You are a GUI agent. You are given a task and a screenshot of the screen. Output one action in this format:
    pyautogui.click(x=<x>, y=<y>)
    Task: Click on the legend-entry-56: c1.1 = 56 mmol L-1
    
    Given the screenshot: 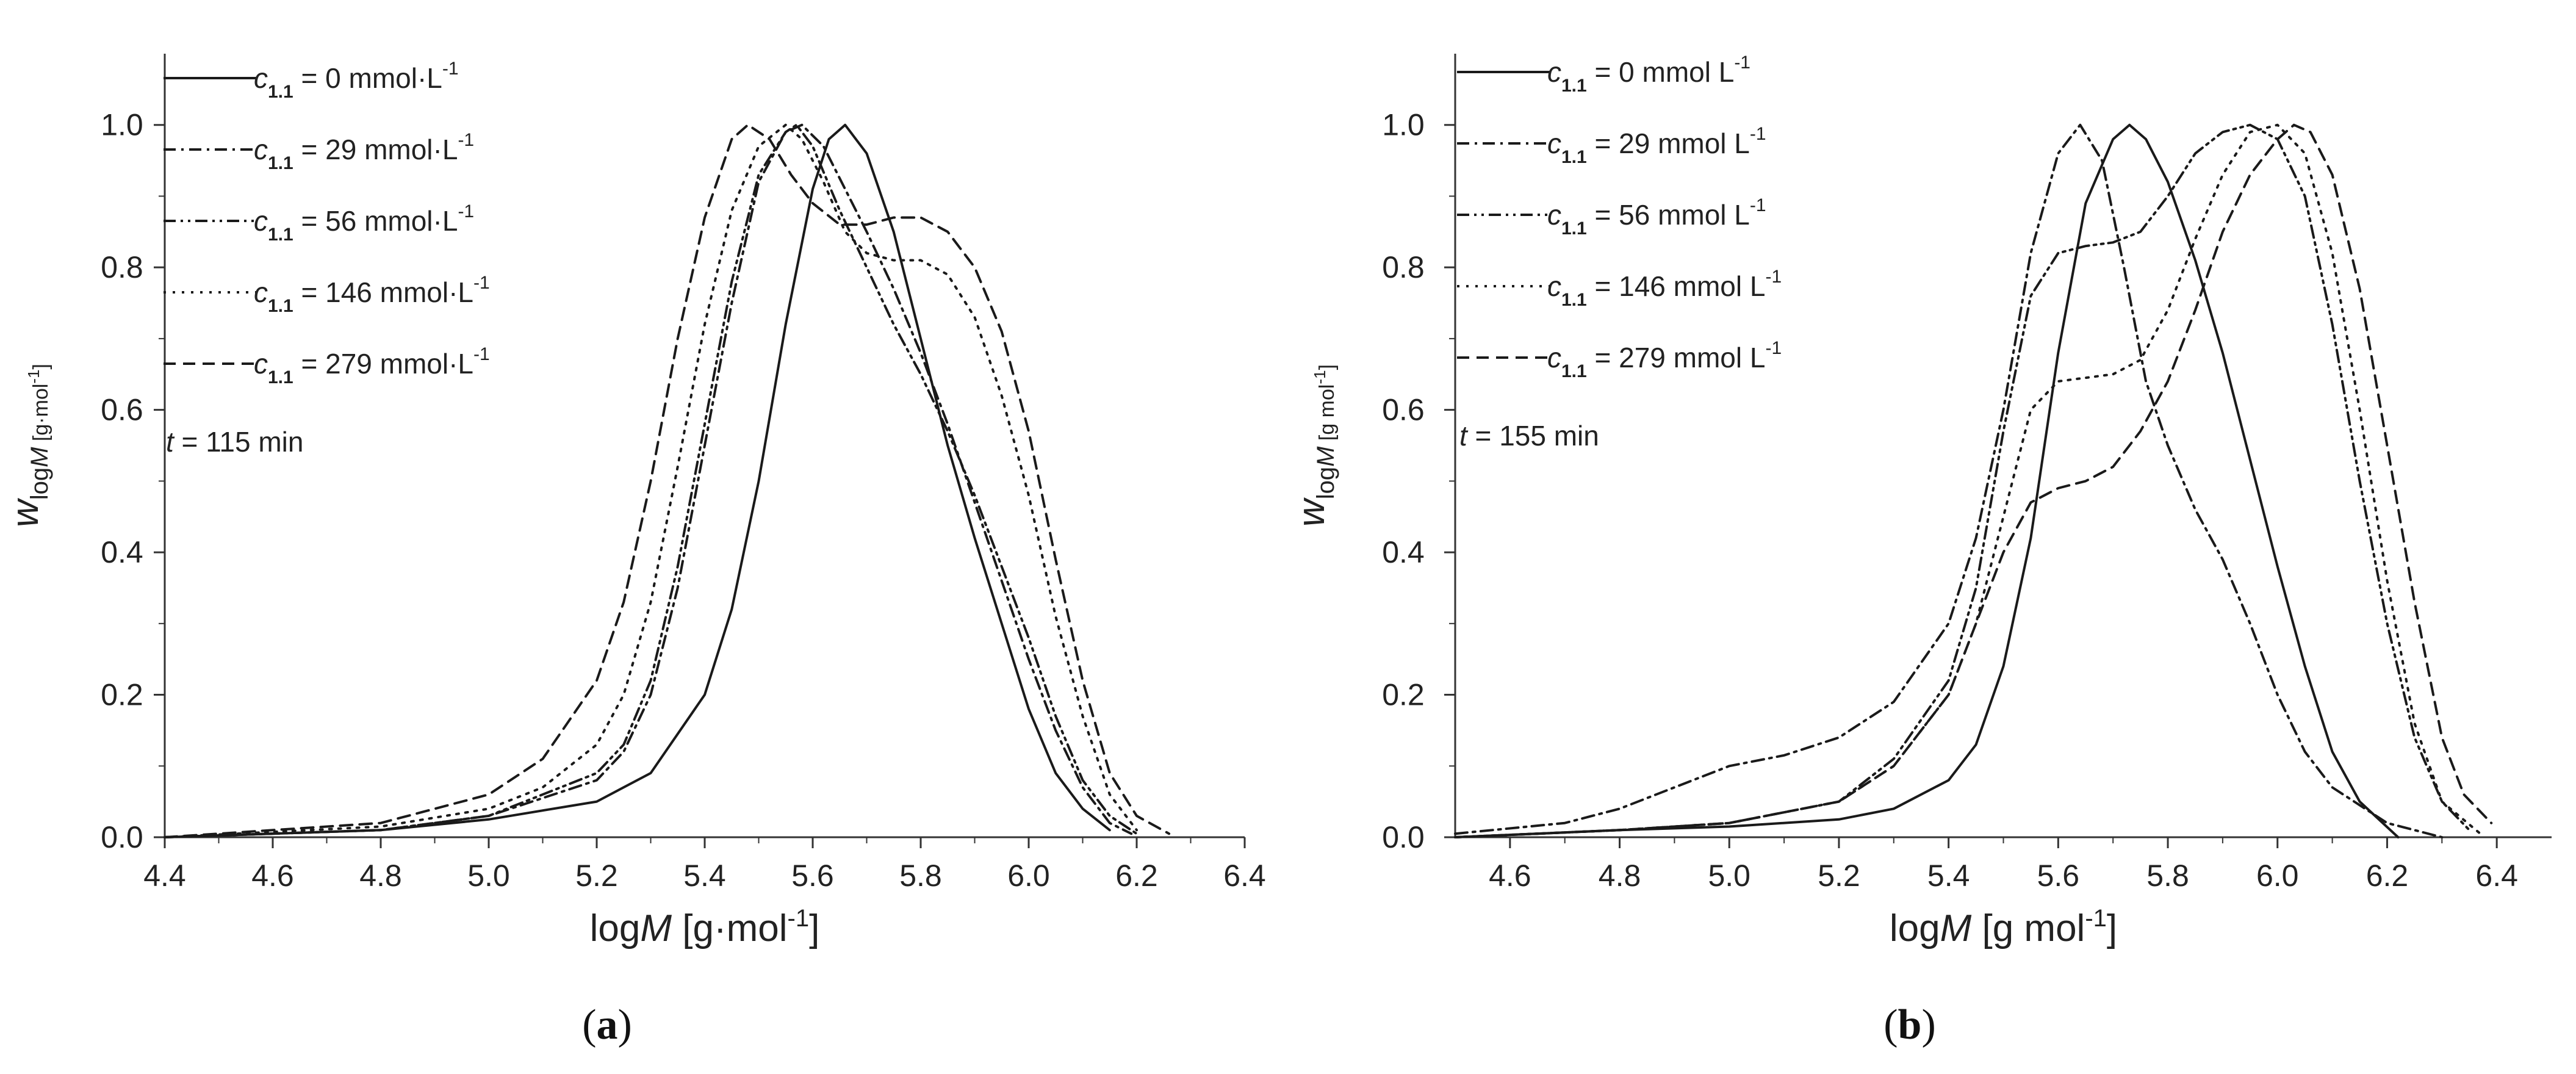 What is the action you would take?
    pyautogui.click(x=1656, y=217)
    